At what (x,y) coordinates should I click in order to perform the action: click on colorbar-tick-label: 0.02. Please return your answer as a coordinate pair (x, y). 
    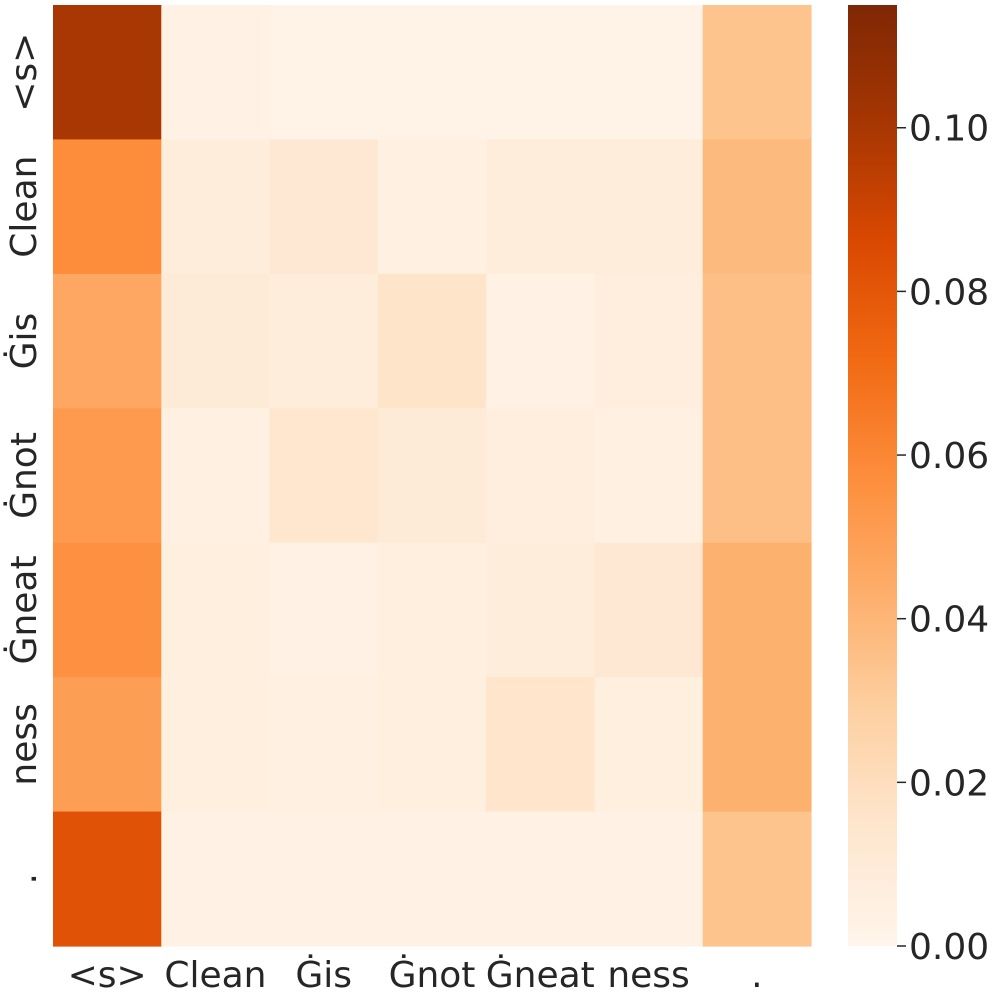
    Looking at the image, I should click on (949, 783).